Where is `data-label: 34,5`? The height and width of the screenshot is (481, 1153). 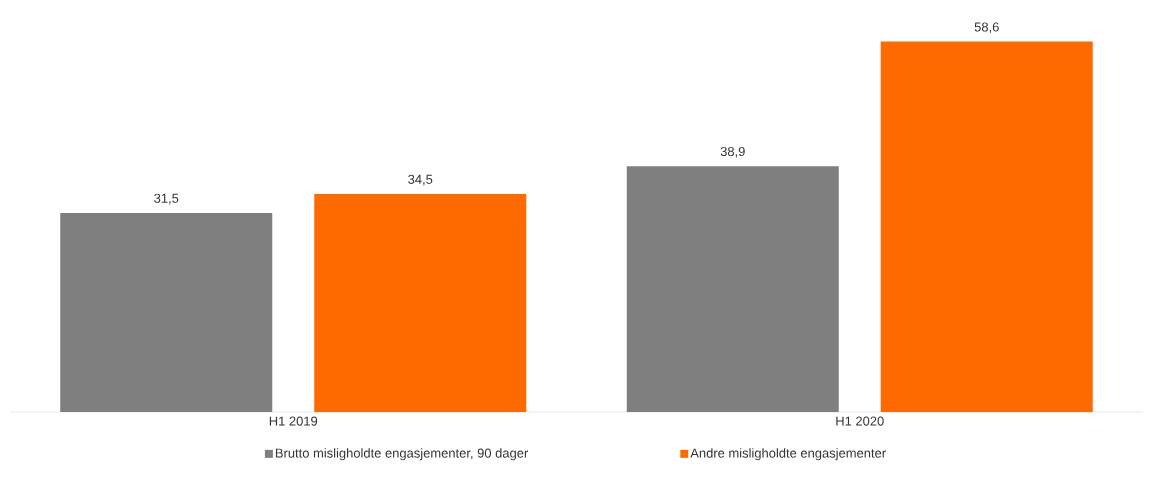 data-label: 34,5 is located at coordinates (420, 180).